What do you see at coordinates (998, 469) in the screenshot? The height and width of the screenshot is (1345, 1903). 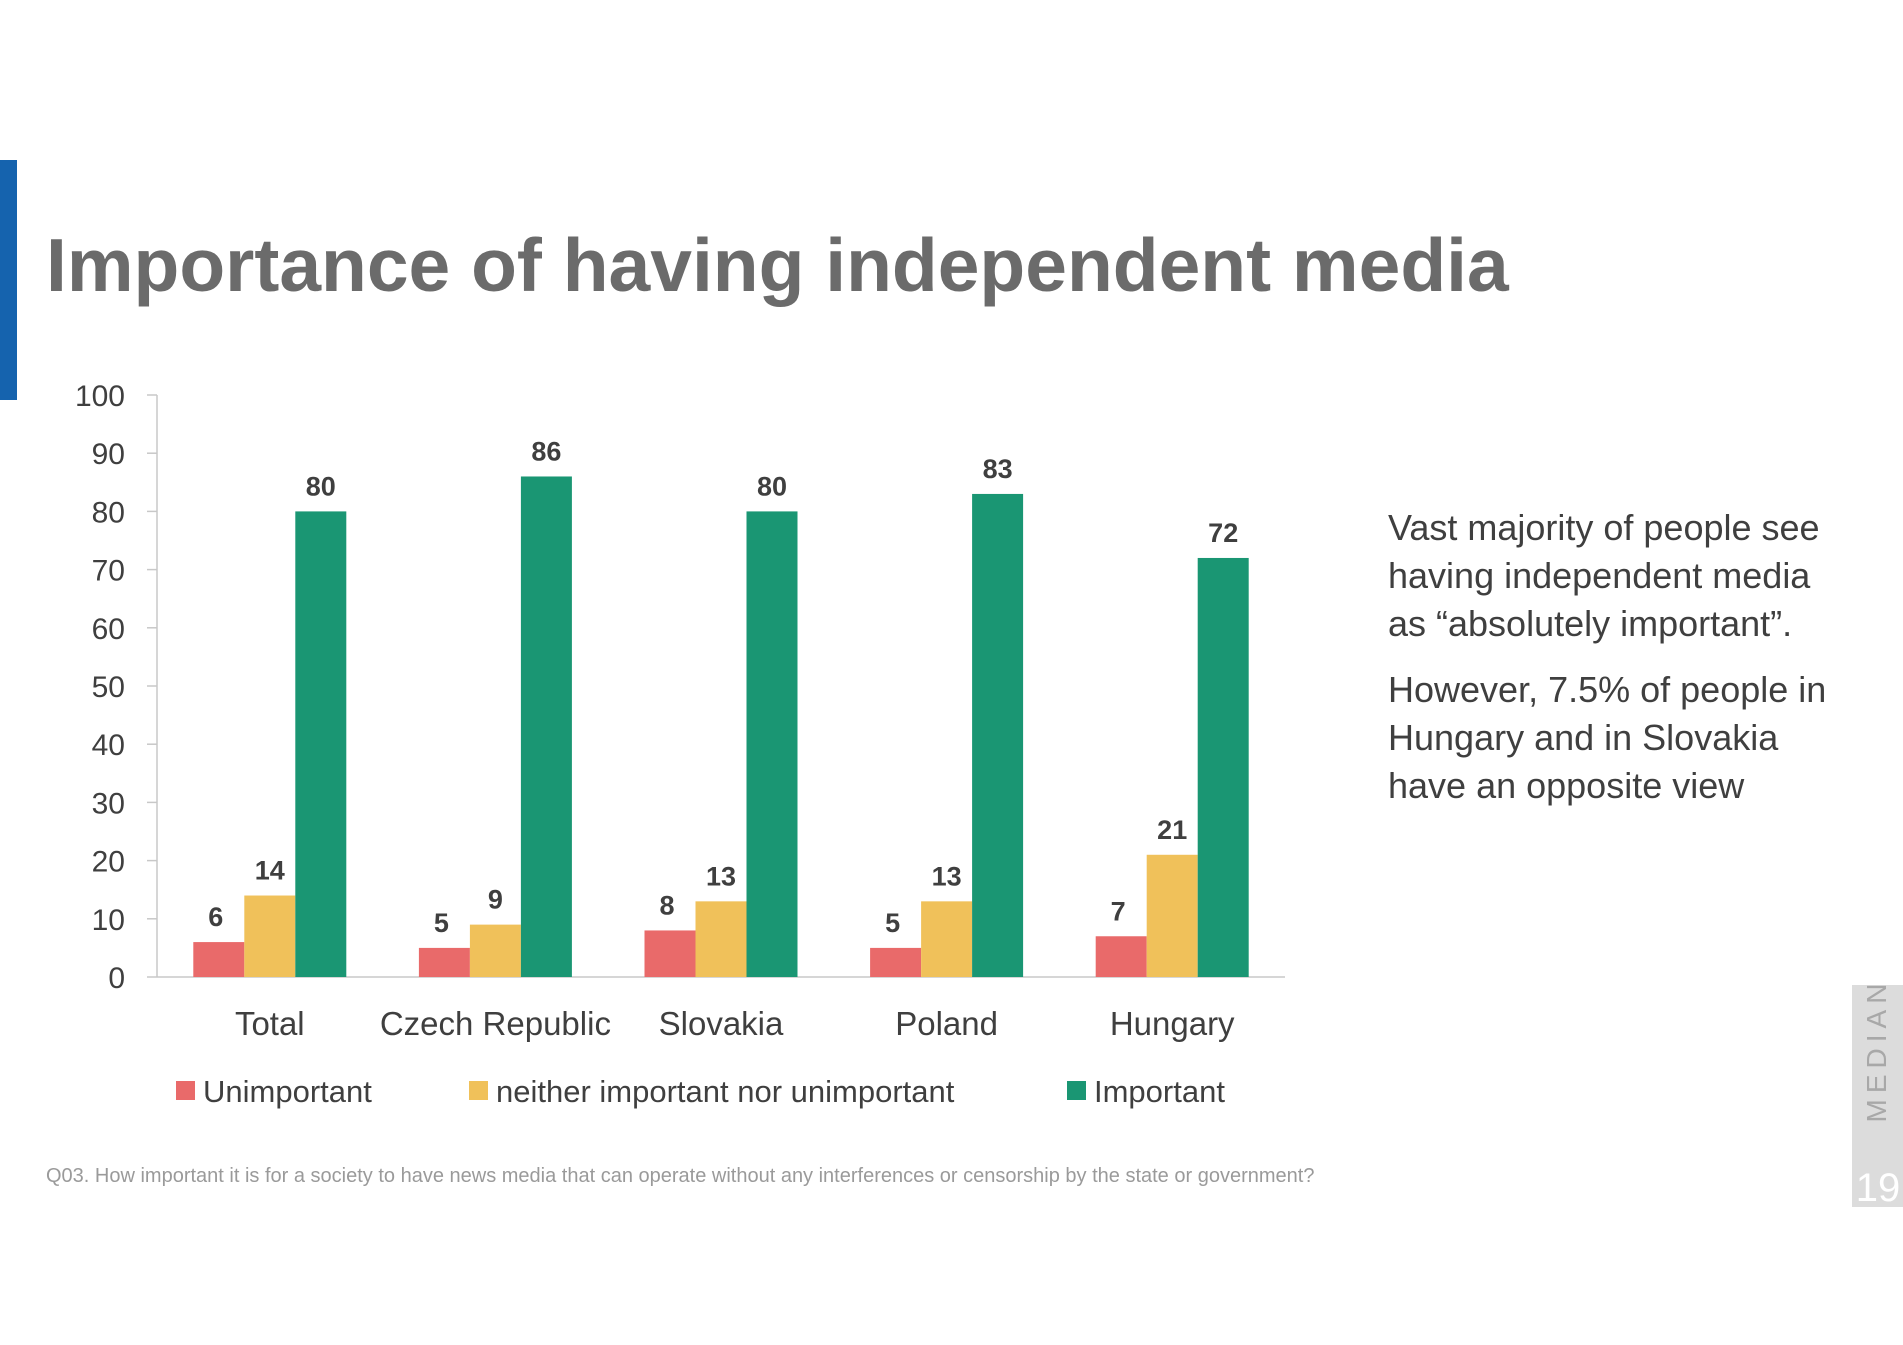 I see `data-label: 83` at bounding box center [998, 469].